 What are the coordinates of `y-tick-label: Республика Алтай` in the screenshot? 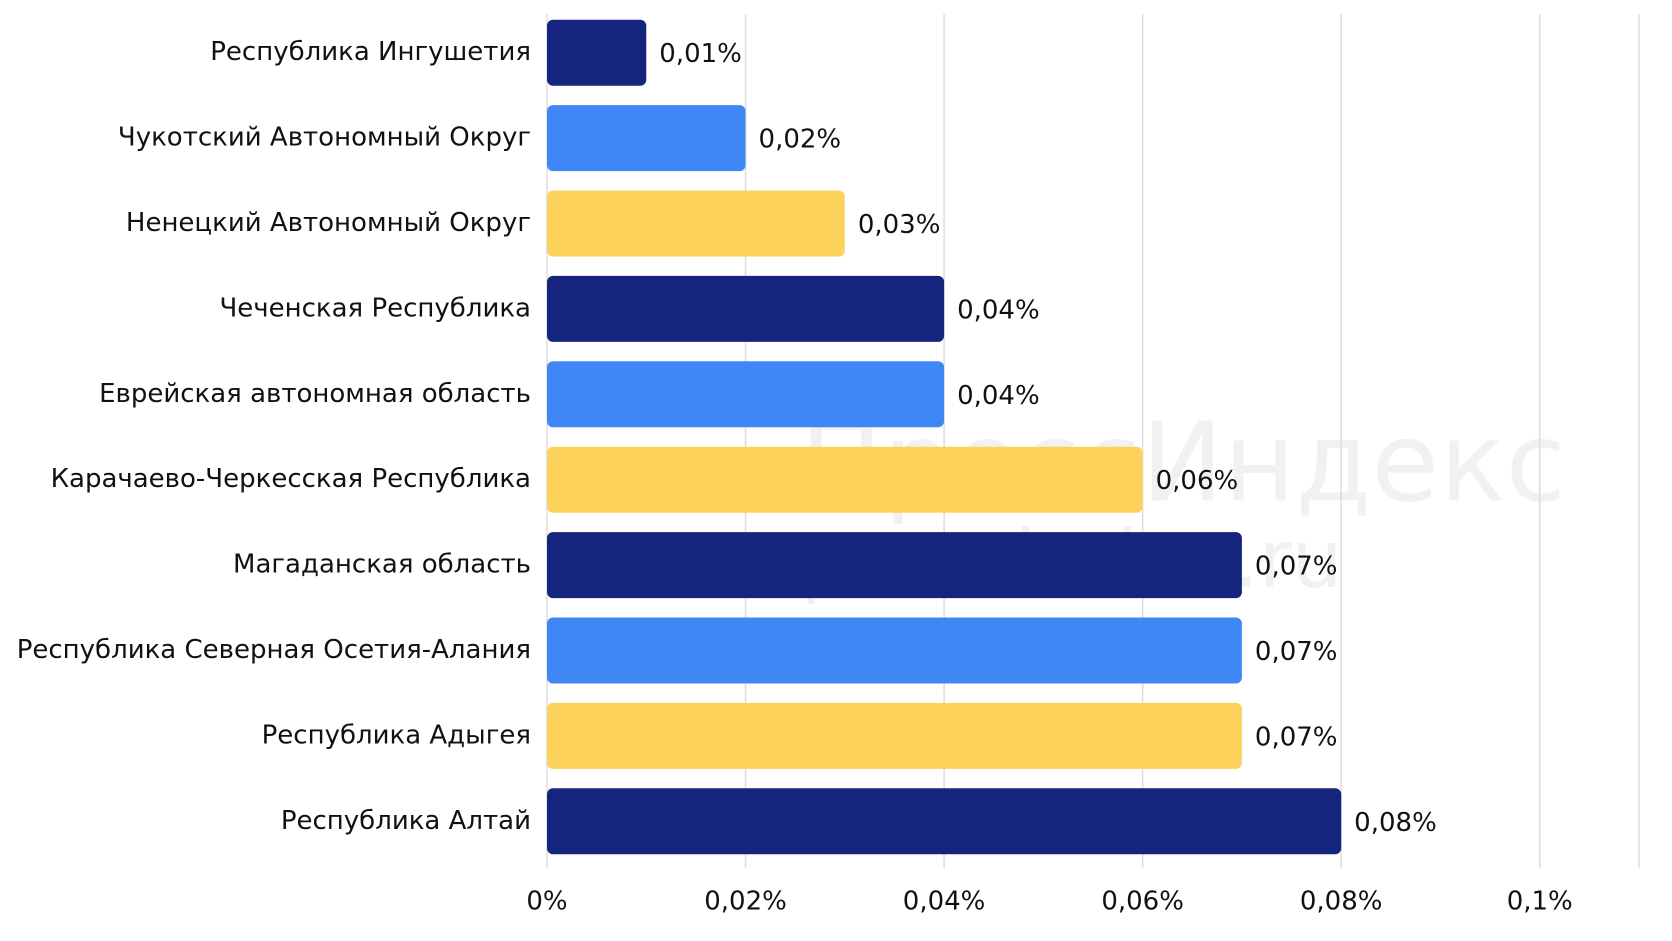 It's located at (406, 821).